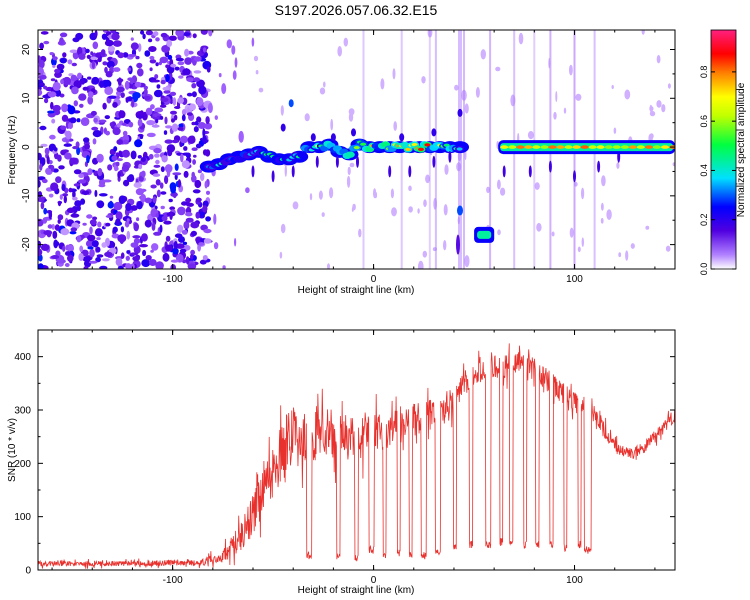  I want to click on track-mark, so click(350, 154).